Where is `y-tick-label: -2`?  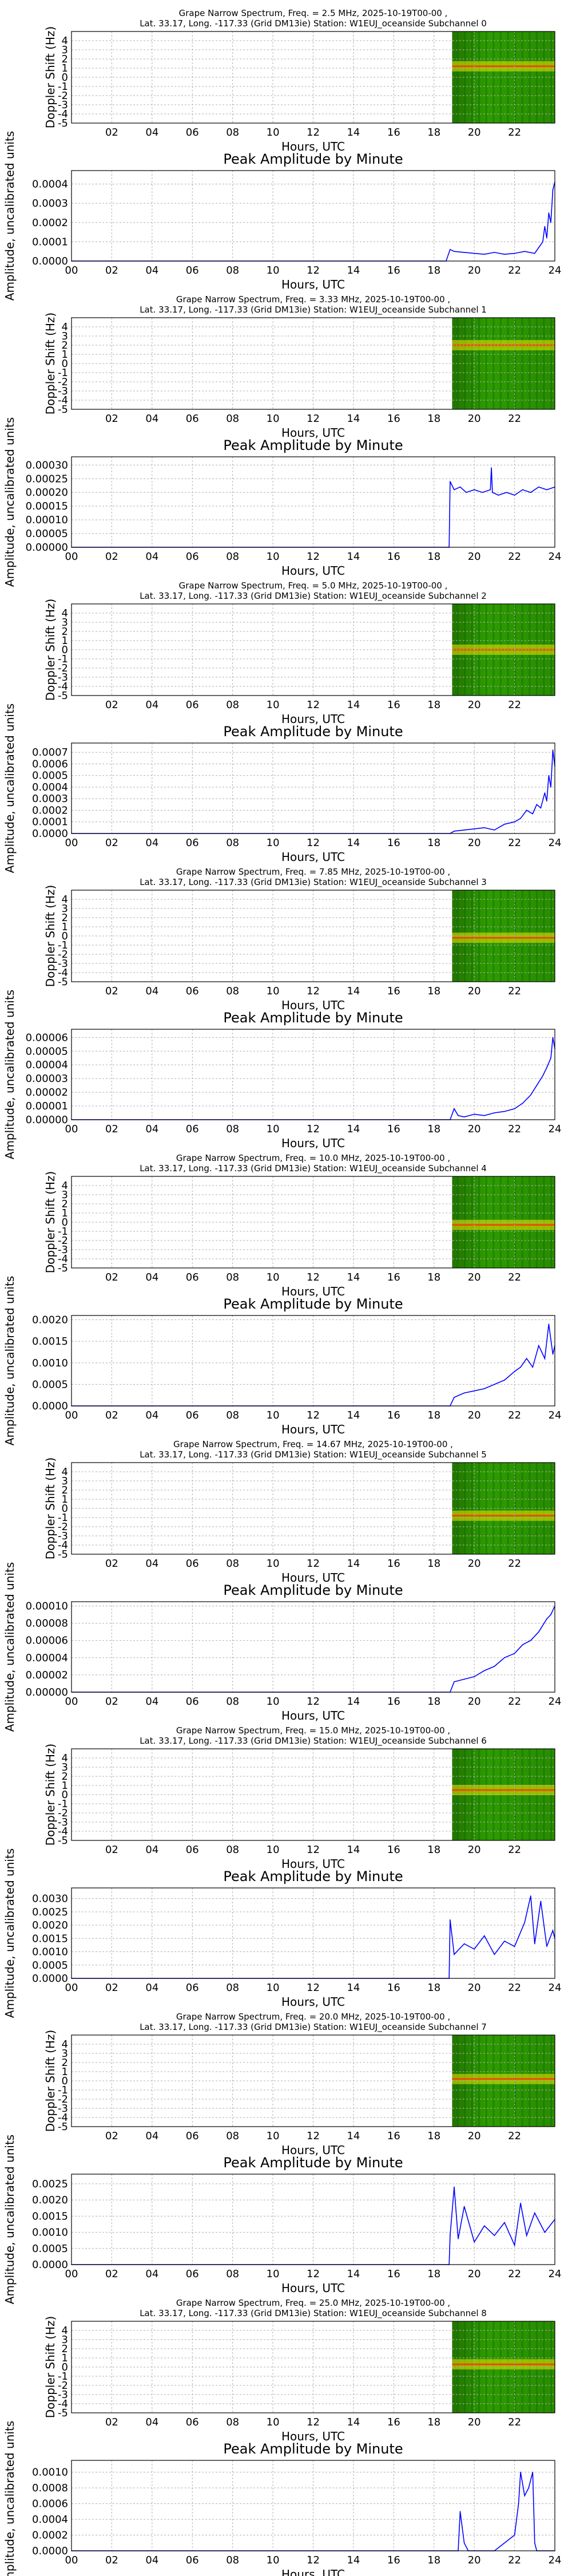
y-tick-label: -2 is located at coordinates (63, 382).